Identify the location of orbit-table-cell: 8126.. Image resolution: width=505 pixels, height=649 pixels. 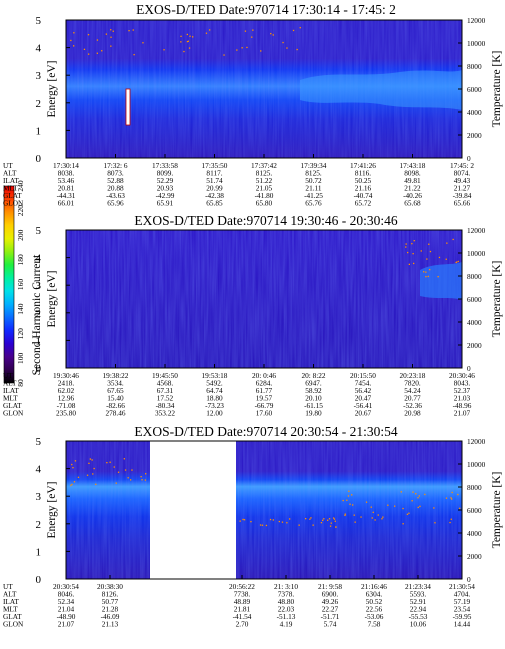
(110, 594).